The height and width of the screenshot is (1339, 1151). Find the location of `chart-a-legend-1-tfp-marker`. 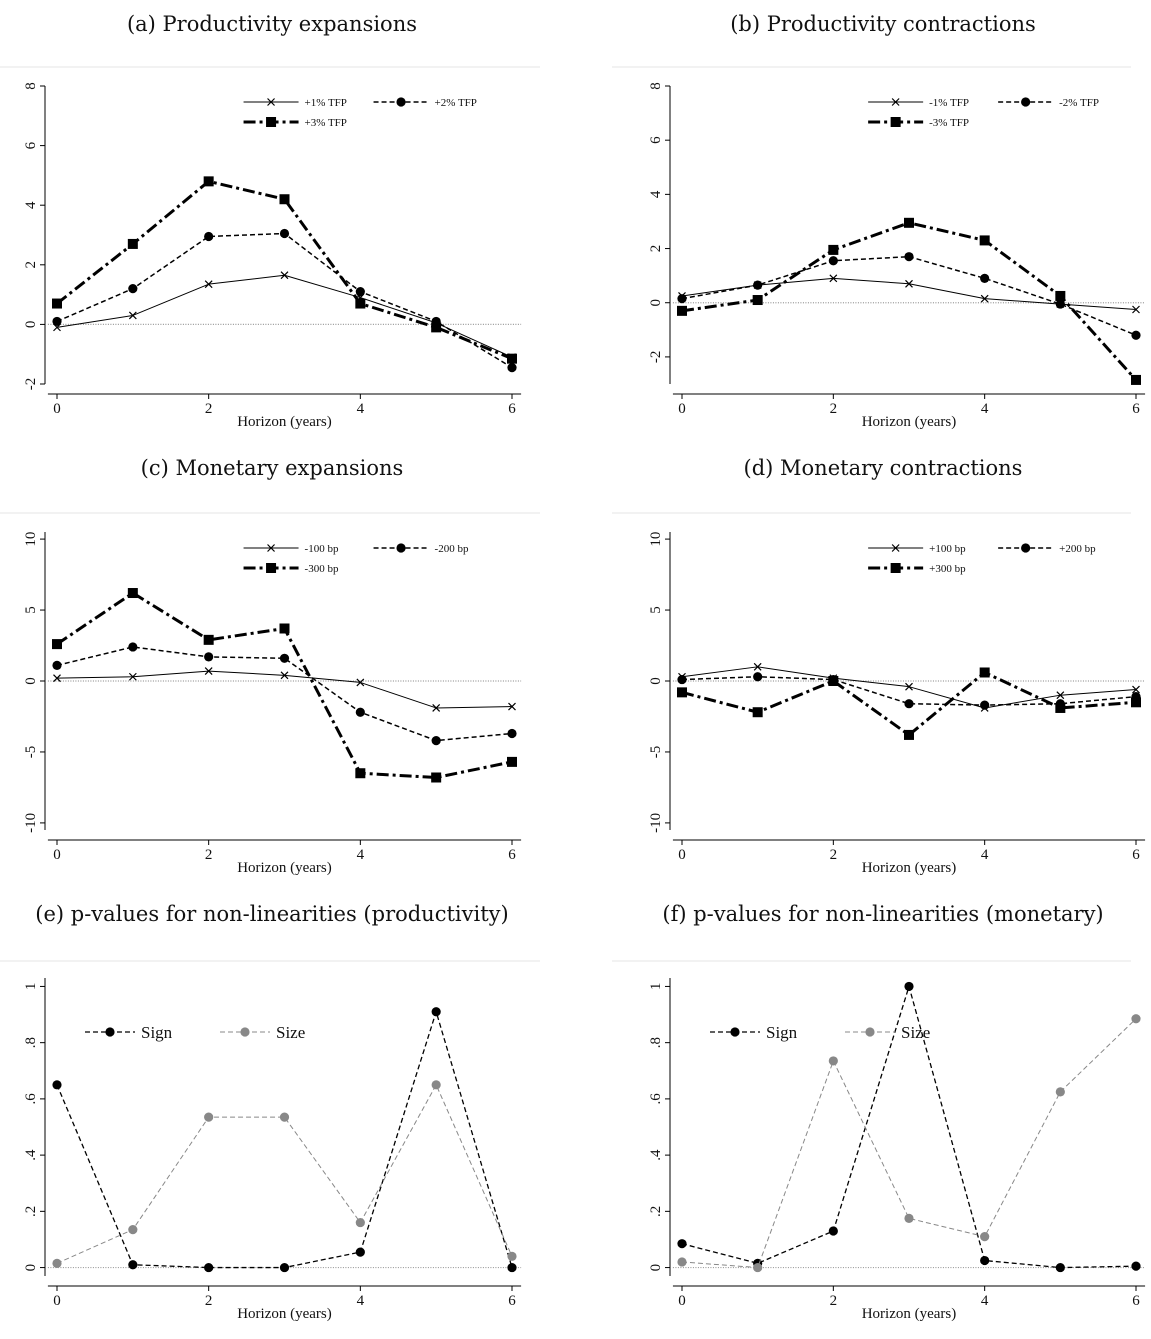

chart-a-legend-1-tfp-marker is located at coordinates (271, 102).